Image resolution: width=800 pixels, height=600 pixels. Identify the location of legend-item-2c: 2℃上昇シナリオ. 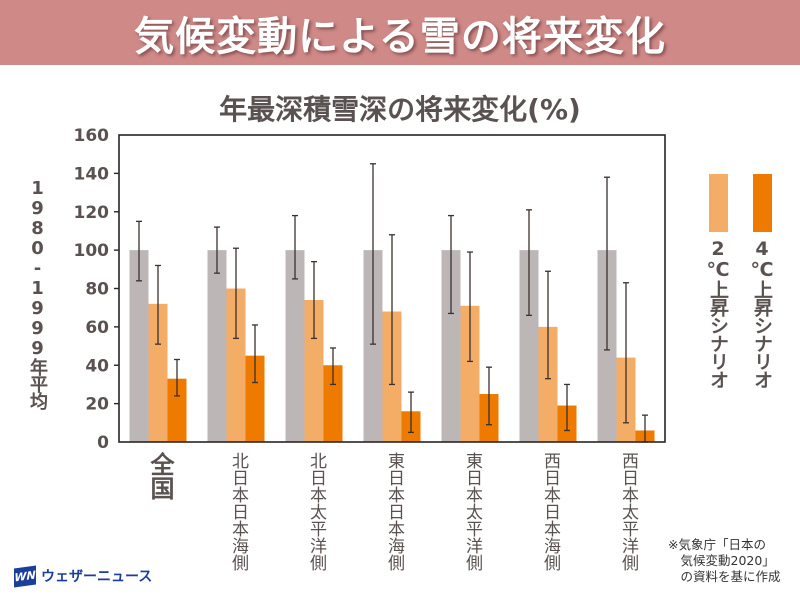
(718, 281).